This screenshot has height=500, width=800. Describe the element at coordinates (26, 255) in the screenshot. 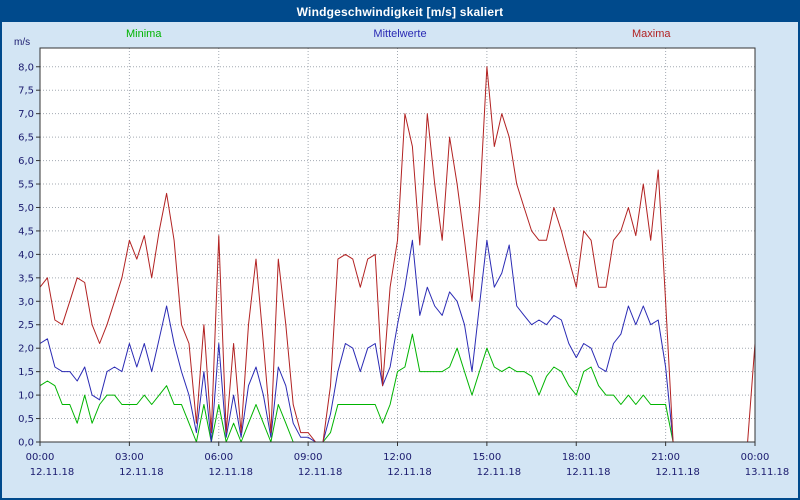

I see `svg-text: 4,0` at that location.